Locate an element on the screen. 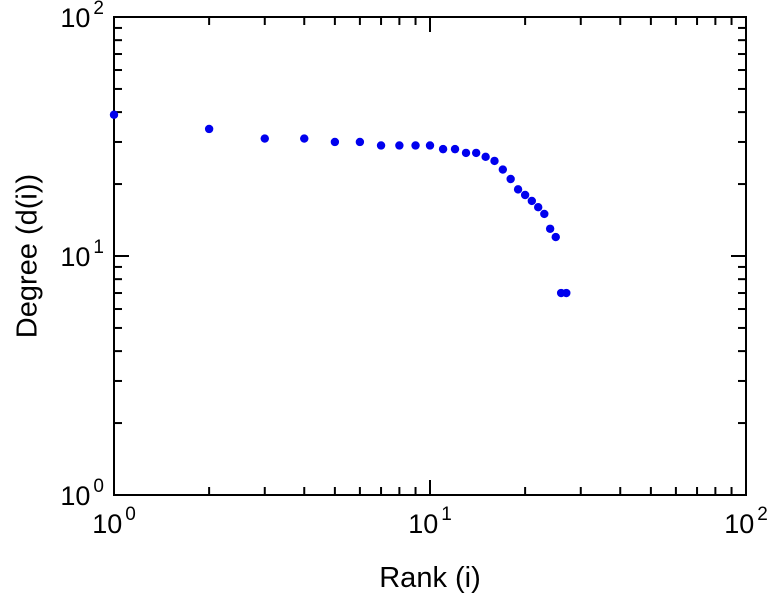 This screenshot has width=783, height=600. y-tick-label: 10 0 is located at coordinates (82, 493).